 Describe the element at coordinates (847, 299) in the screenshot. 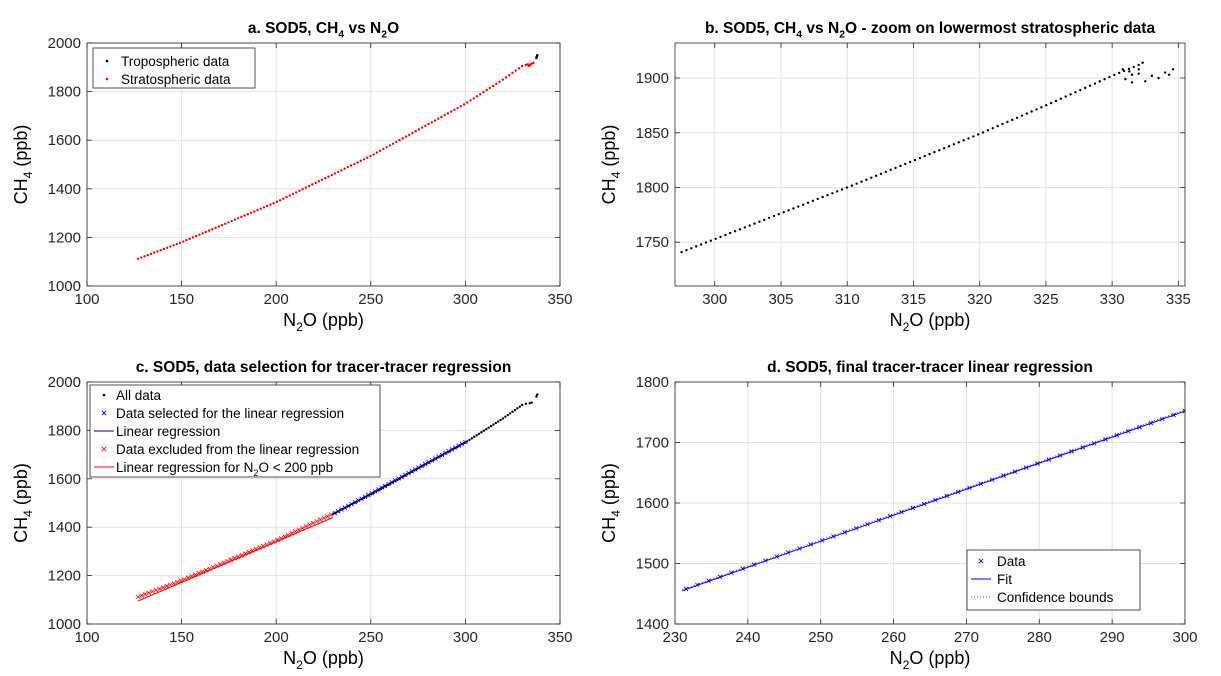

I see `x-tick-label: 310` at that location.